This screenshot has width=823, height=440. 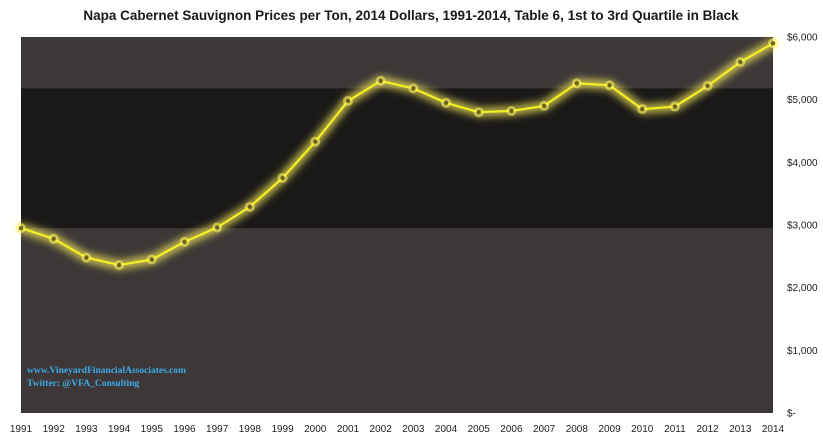 I want to click on y-tick-label: $-, so click(x=791, y=414).